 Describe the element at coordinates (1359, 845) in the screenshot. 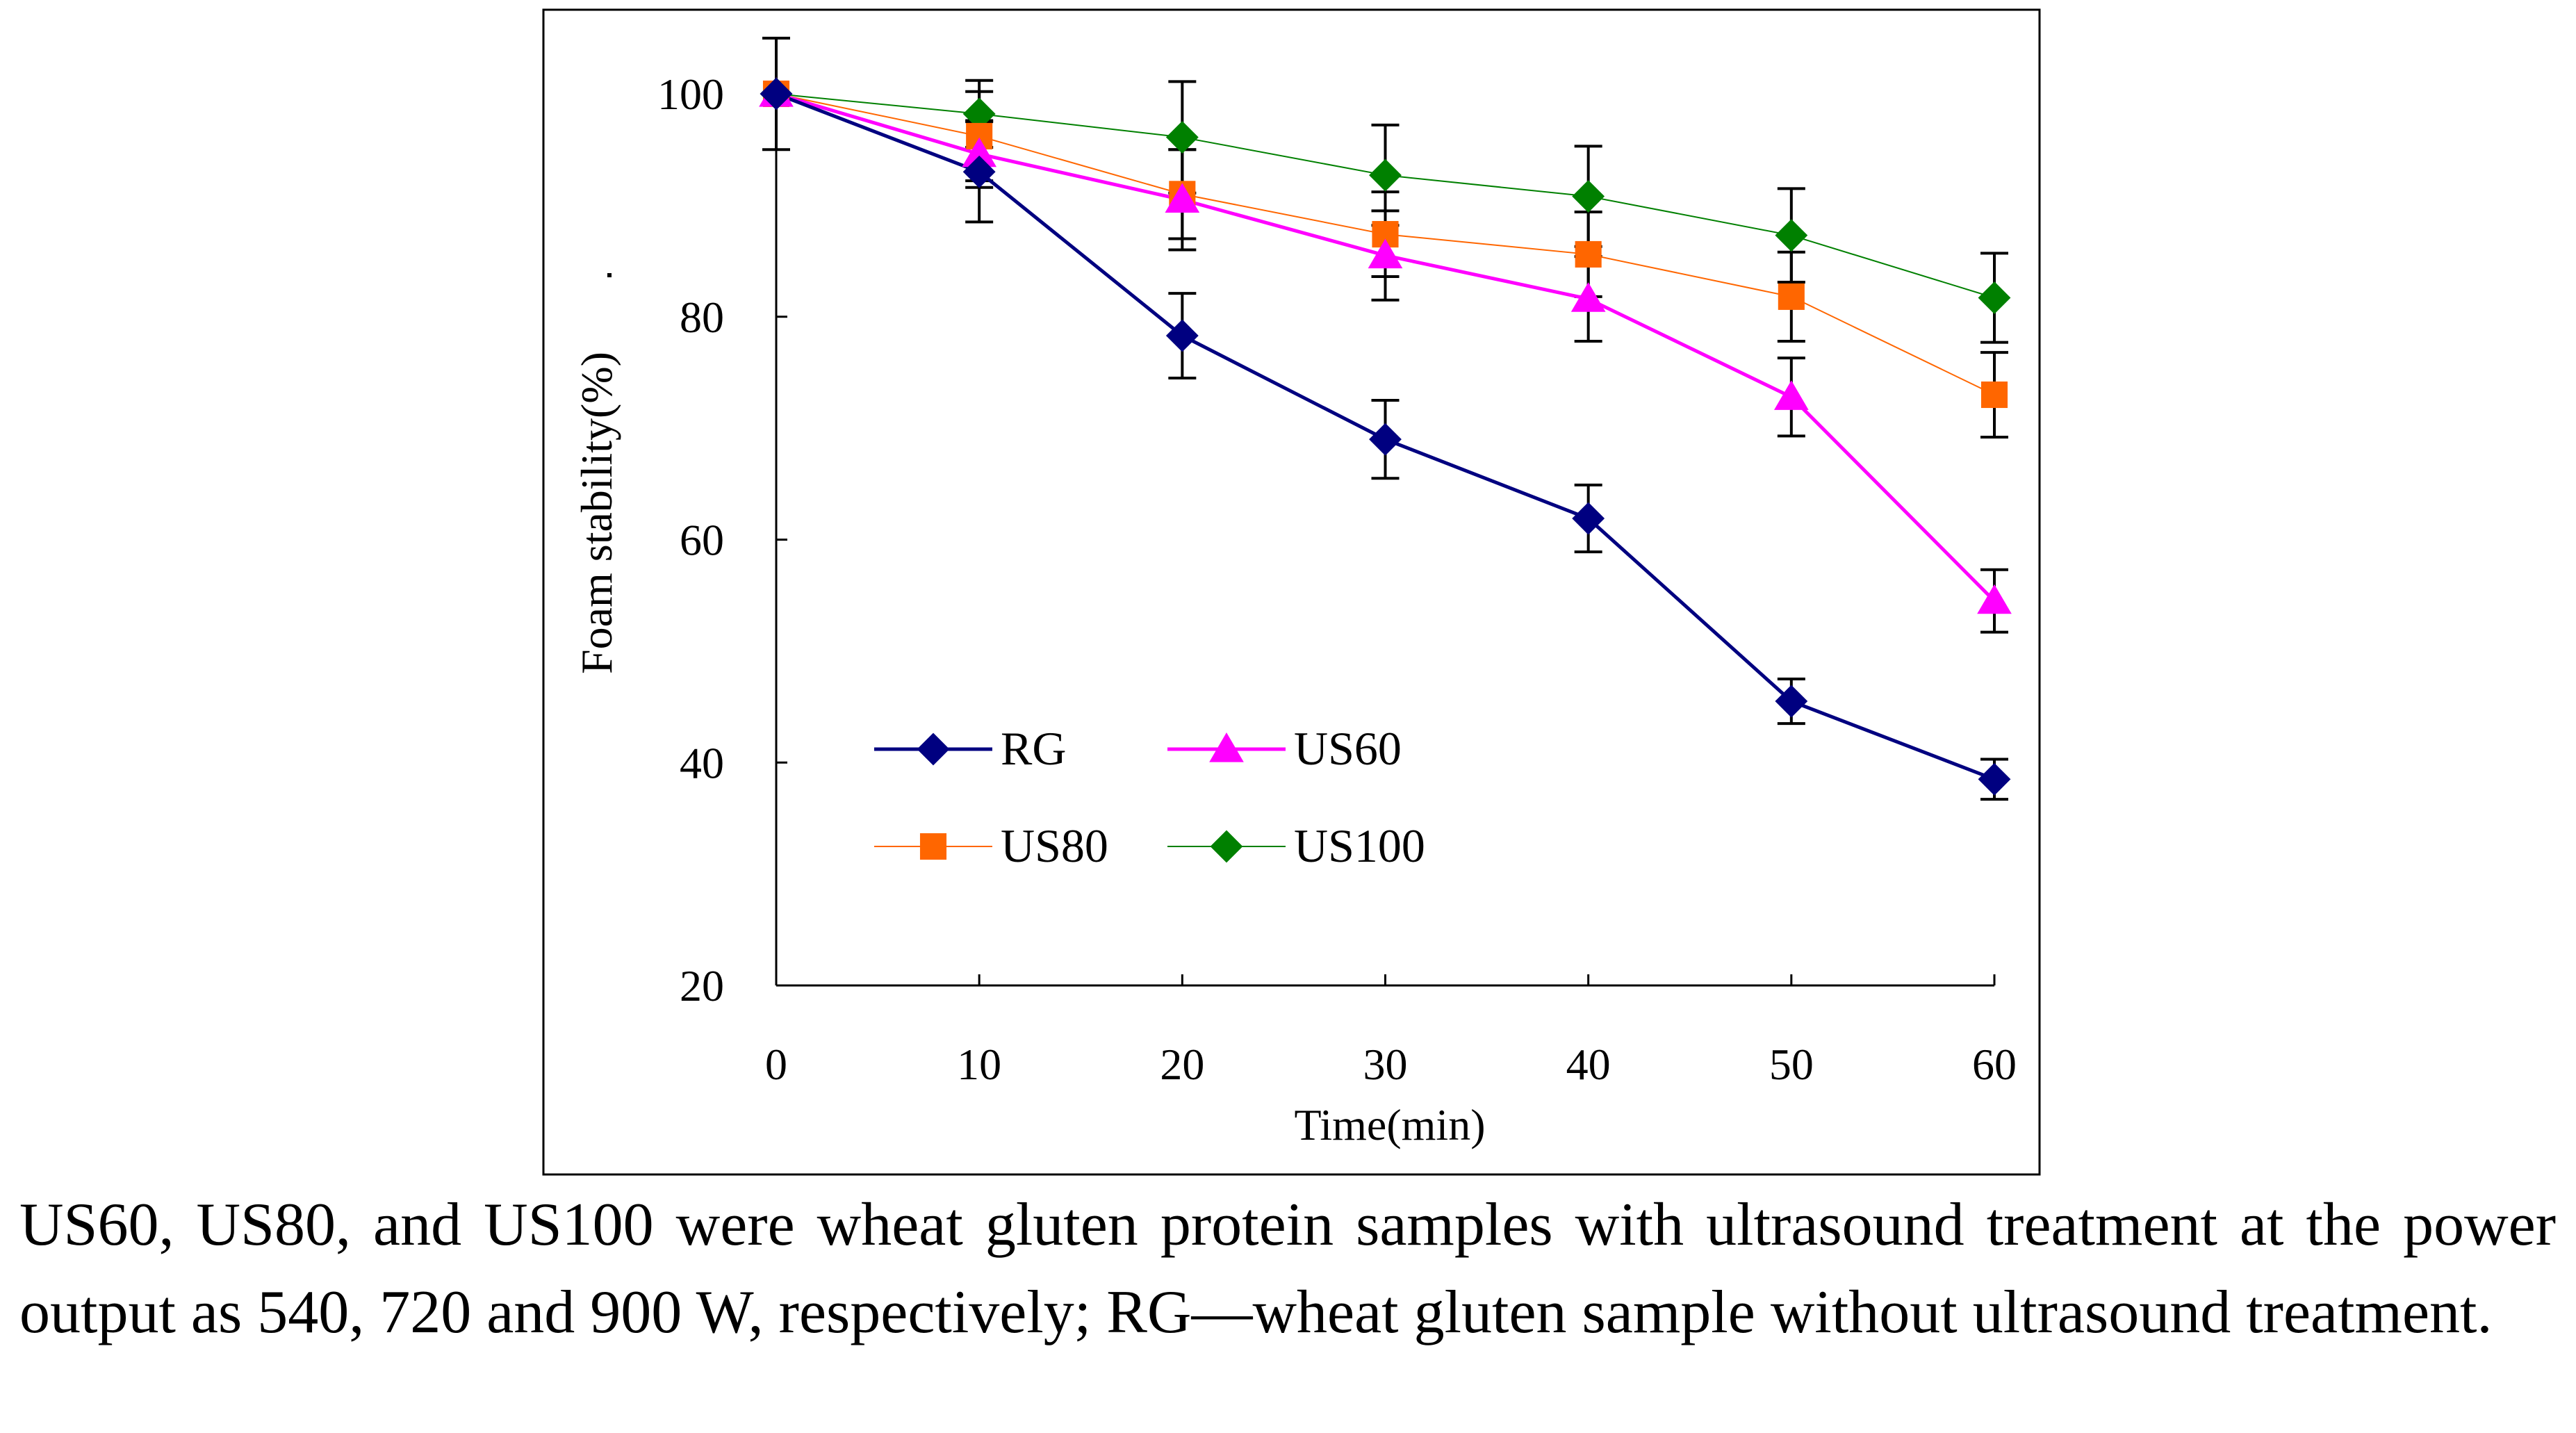

I see `legend-label-us100: US100` at that location.